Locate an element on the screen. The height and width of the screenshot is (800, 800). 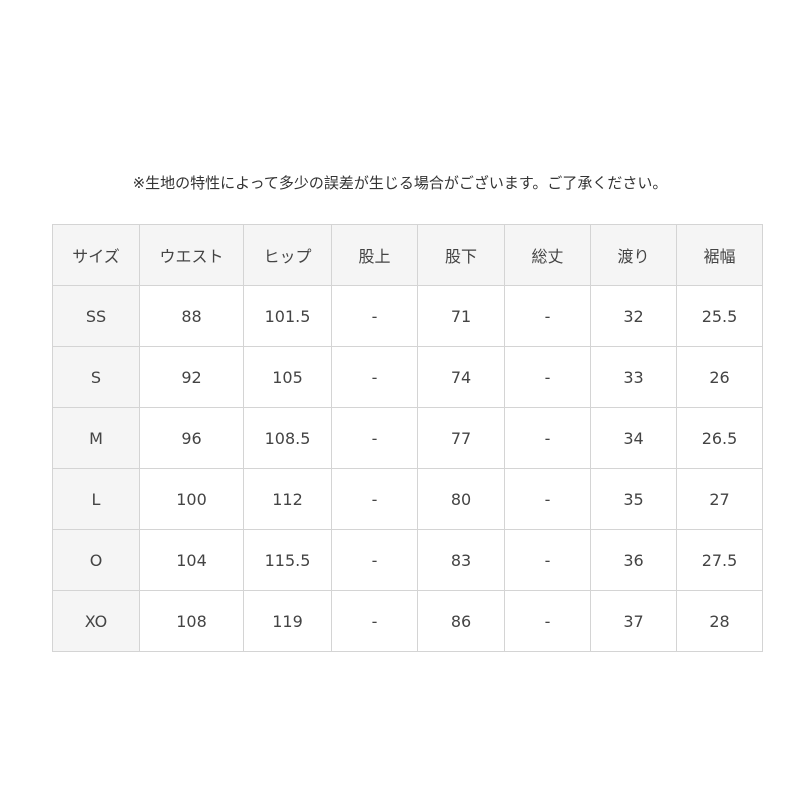
cell: 77 is located at coordinates (461, 438).